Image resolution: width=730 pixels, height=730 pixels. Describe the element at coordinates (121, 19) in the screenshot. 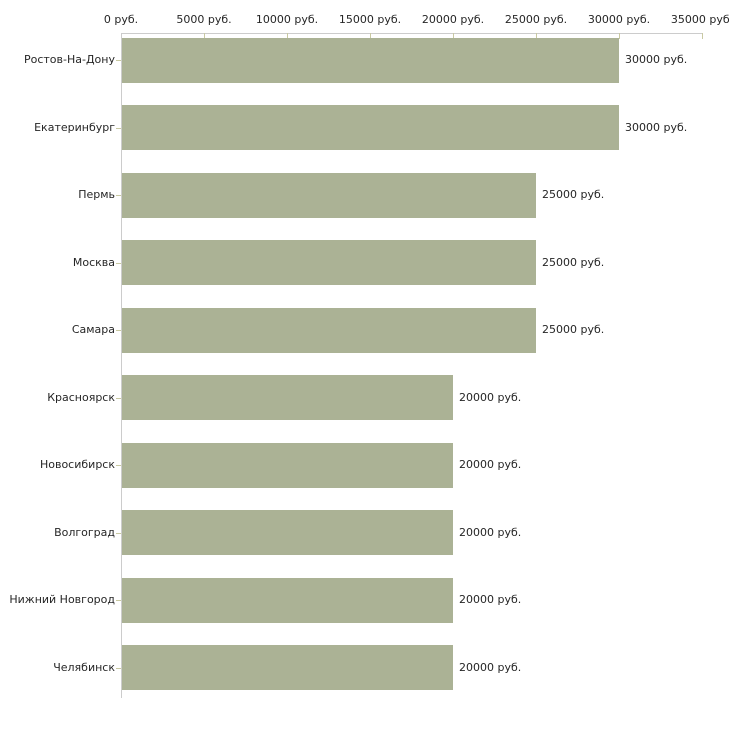

I see `x-axis-tick-label: 0 руб.` at that location.